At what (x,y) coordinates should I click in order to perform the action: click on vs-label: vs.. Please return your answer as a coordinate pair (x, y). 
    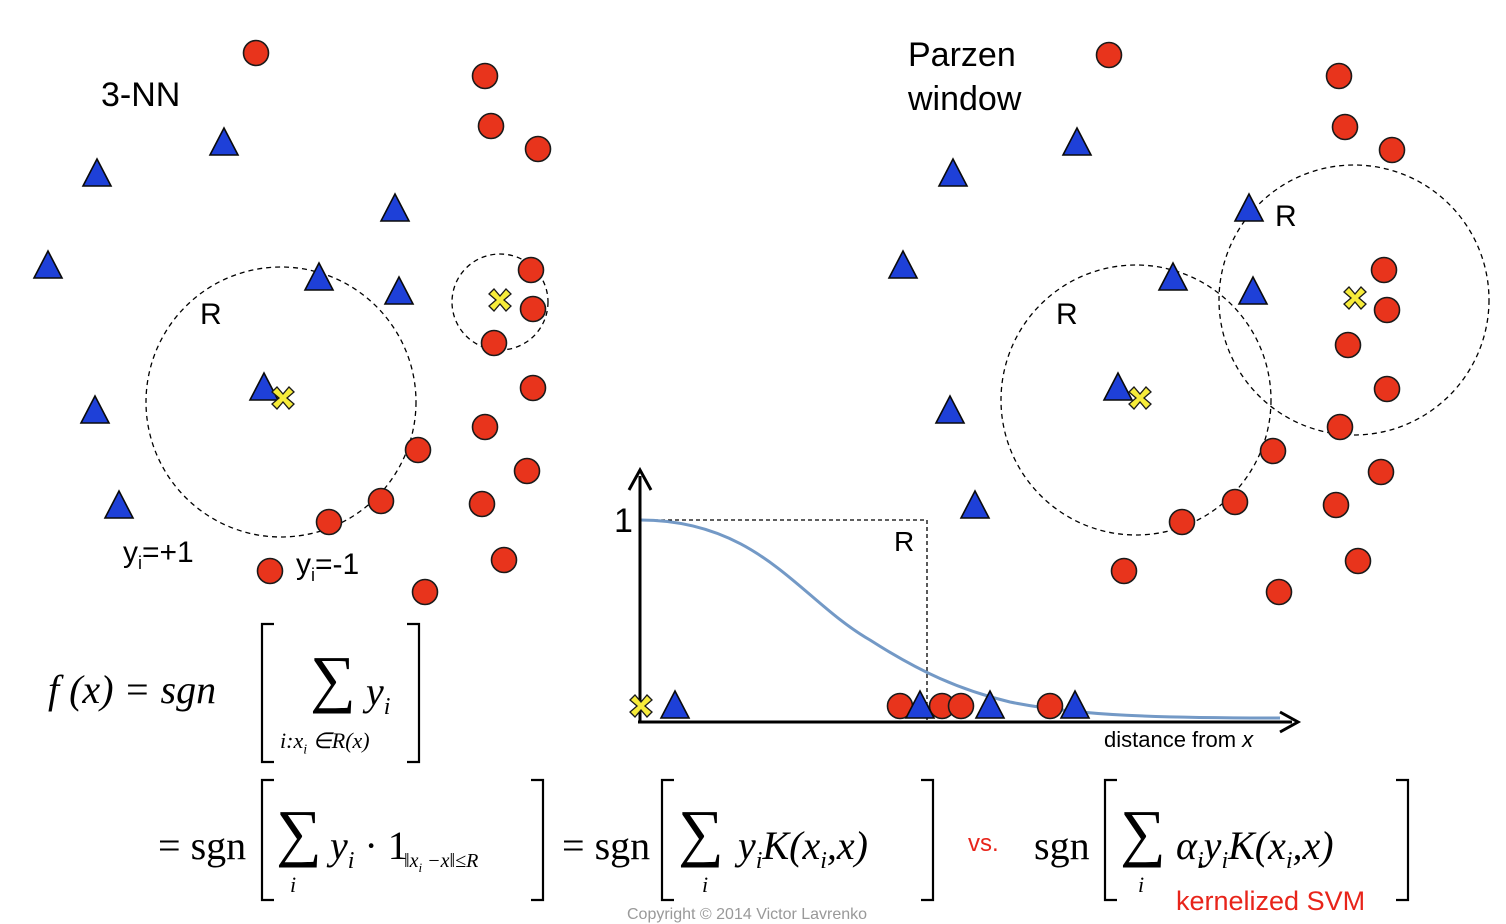
    Looking at the image, I should click on (983, 843).